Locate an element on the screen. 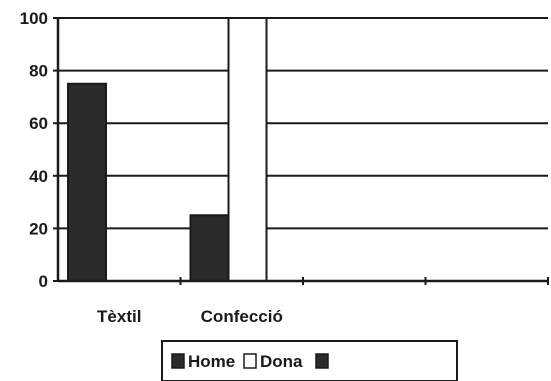 The width and height of the screenshot is (551, 381). y-tick-label: 100 is located at coordinates (34, 18).